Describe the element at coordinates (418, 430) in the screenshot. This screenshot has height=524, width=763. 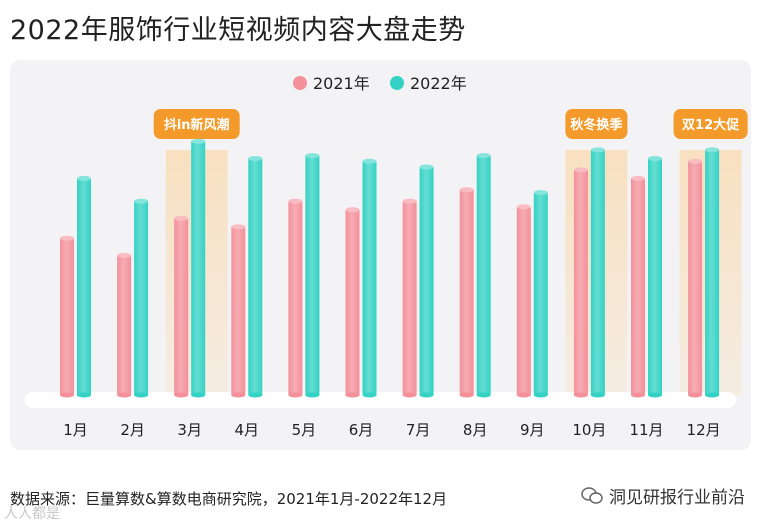
I see `x-tick-label: 7月` at that location.